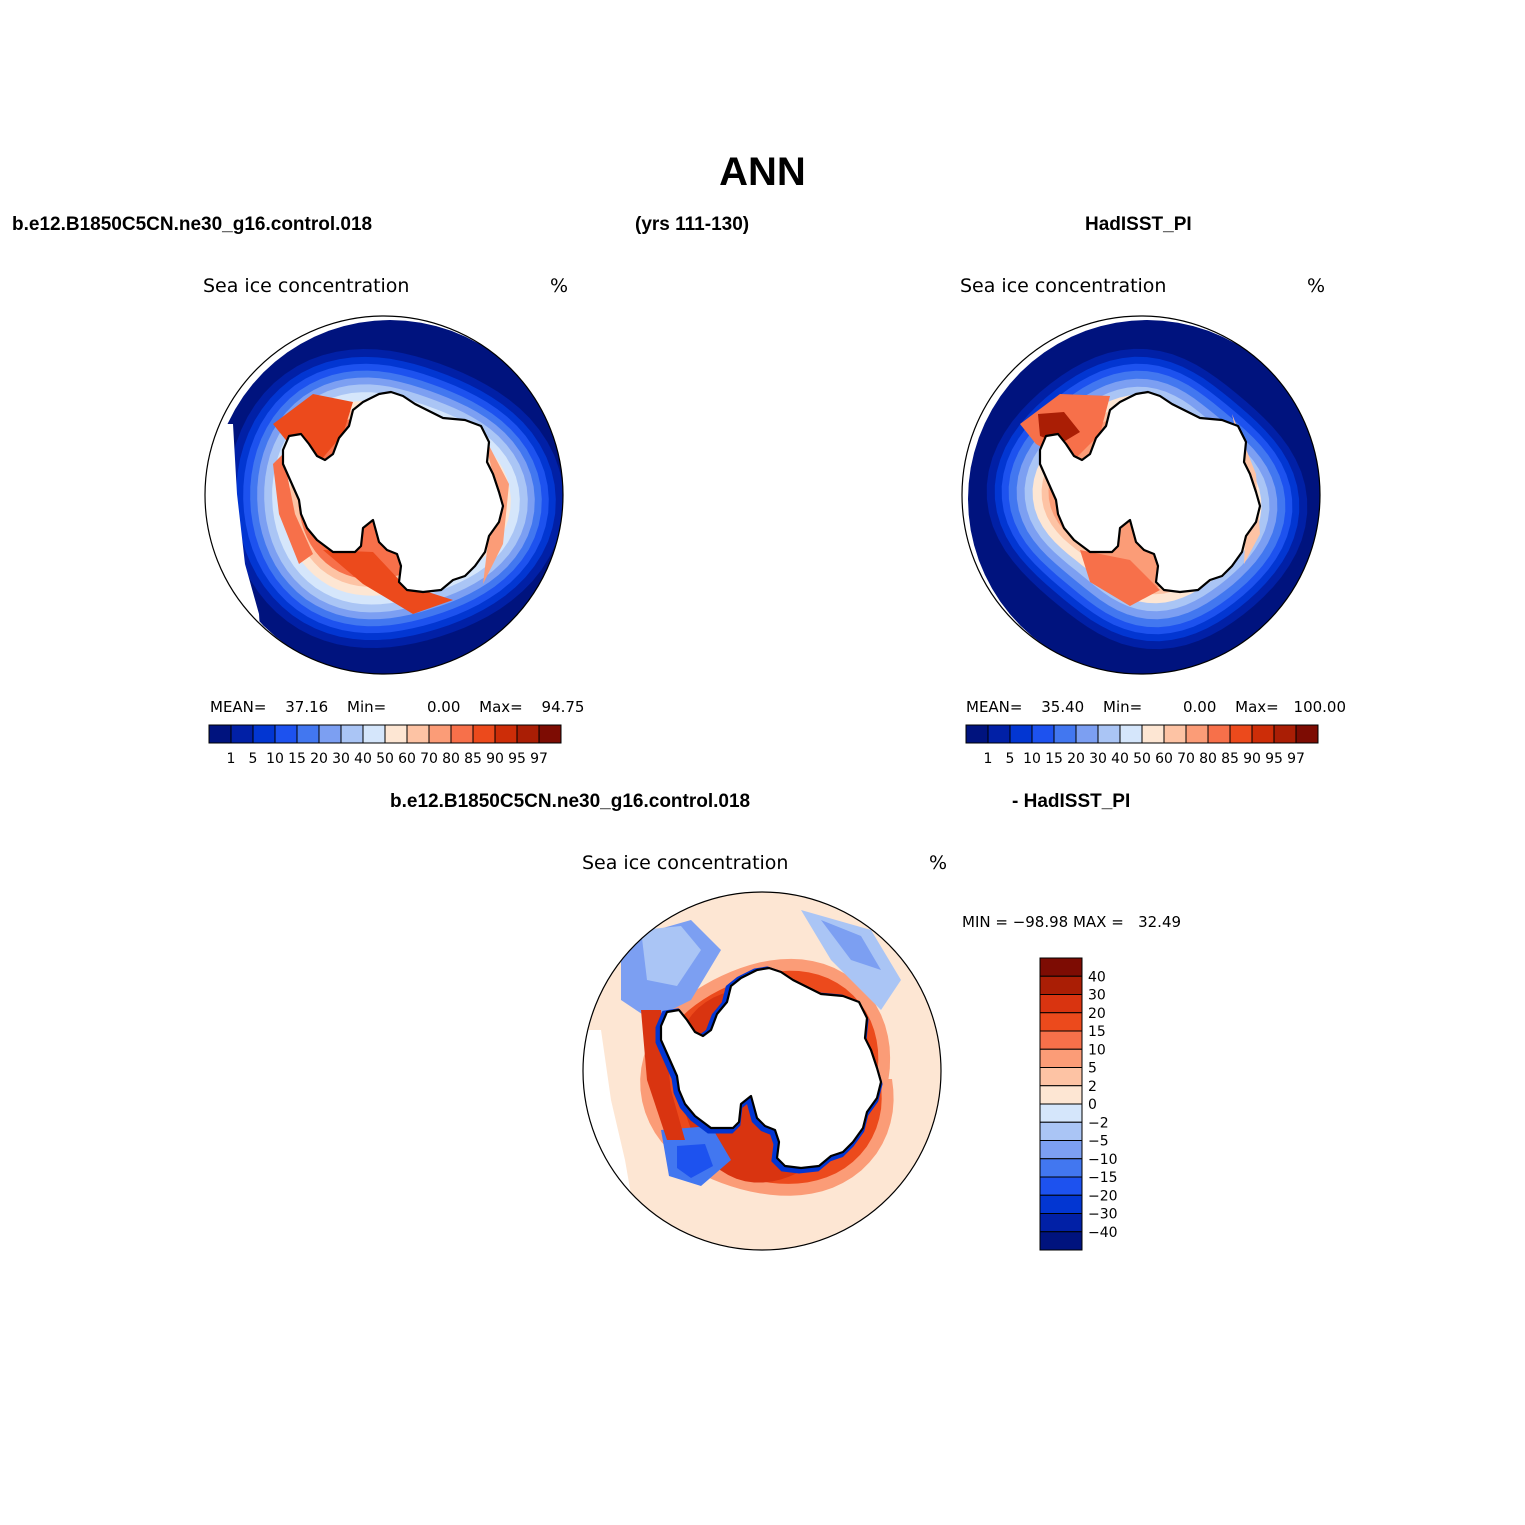 The width and height of the screenshot is (1525, 1525). What do you see at coordinates (1123, 707) in the screenshot?
I see `obs-min-label: Min=` at bounding box center [1123, 707].